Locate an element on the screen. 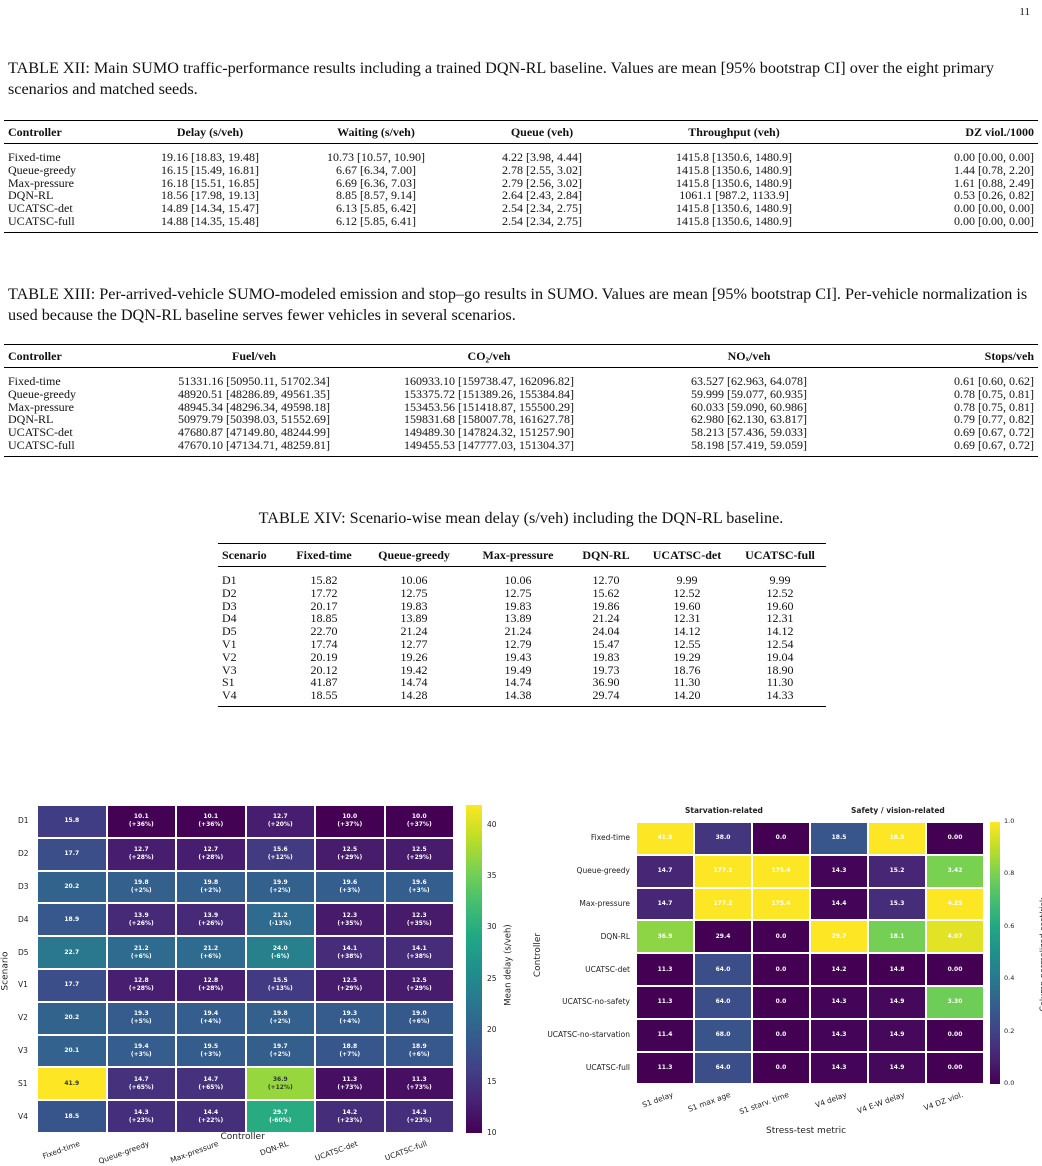 The width and height of the screenshot is (1042, 1166). cell-value: 14.3 is located at coordinates (141, 1112).